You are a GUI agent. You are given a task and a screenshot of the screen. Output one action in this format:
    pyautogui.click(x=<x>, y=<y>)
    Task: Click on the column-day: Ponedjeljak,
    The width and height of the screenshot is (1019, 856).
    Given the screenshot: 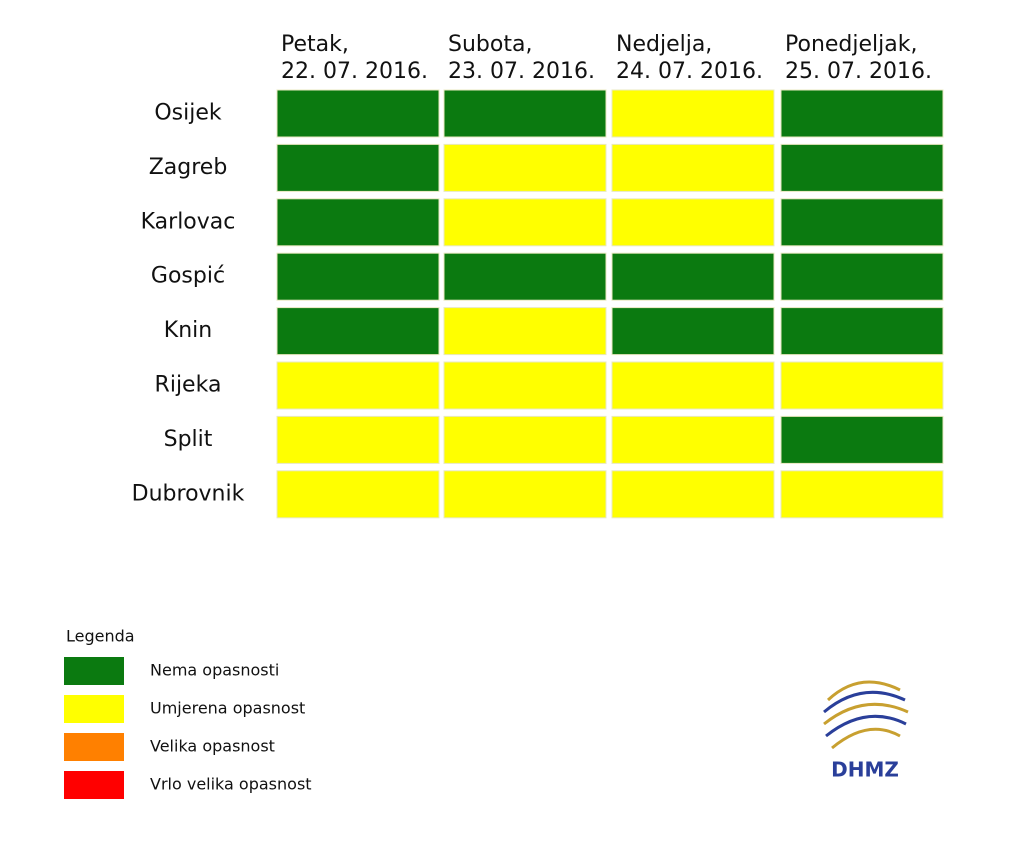 What is the action you would take?
    pyautogui.click(x=851, y=44)
    